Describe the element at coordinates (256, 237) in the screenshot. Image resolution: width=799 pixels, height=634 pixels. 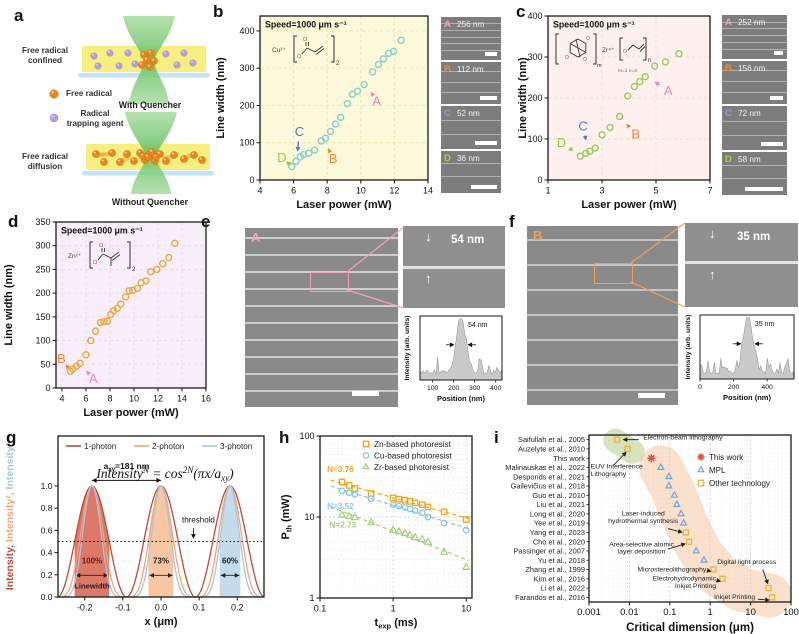
I see `panel-e-image-label: A` at that location.